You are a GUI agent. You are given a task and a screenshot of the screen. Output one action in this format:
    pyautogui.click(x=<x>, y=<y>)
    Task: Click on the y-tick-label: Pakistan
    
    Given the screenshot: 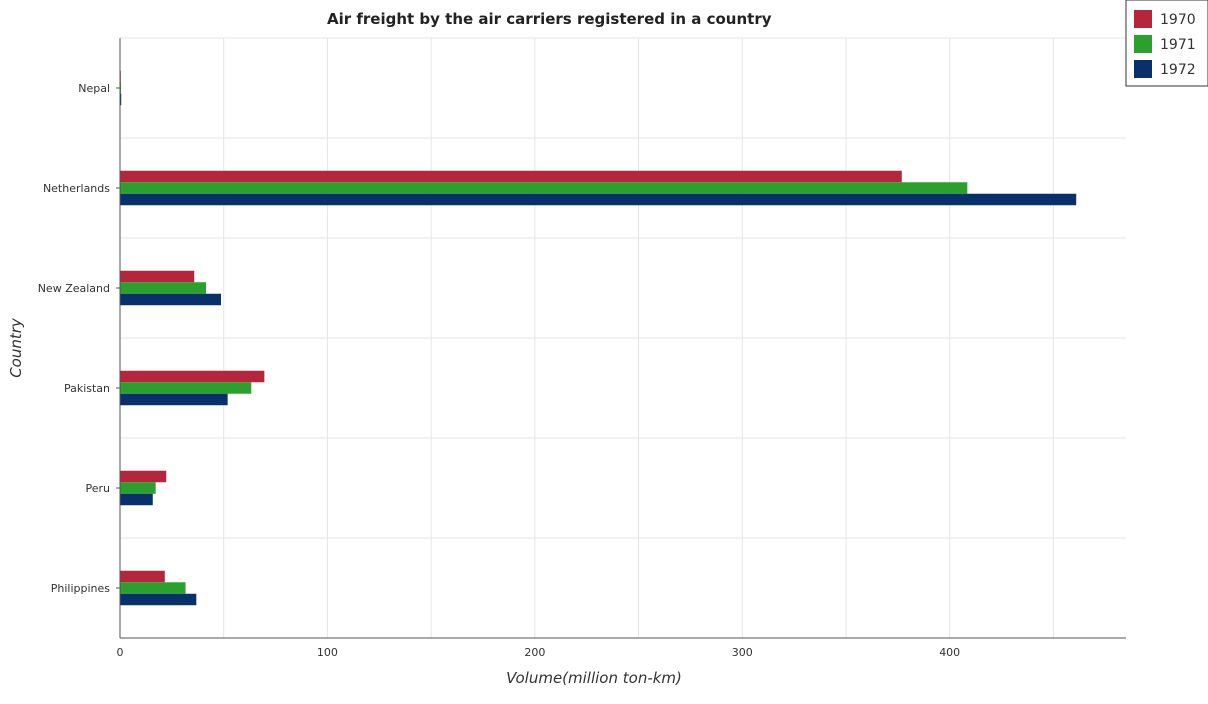 What is the action you would take?
    pyautogui.click(x=87, y=388)
    